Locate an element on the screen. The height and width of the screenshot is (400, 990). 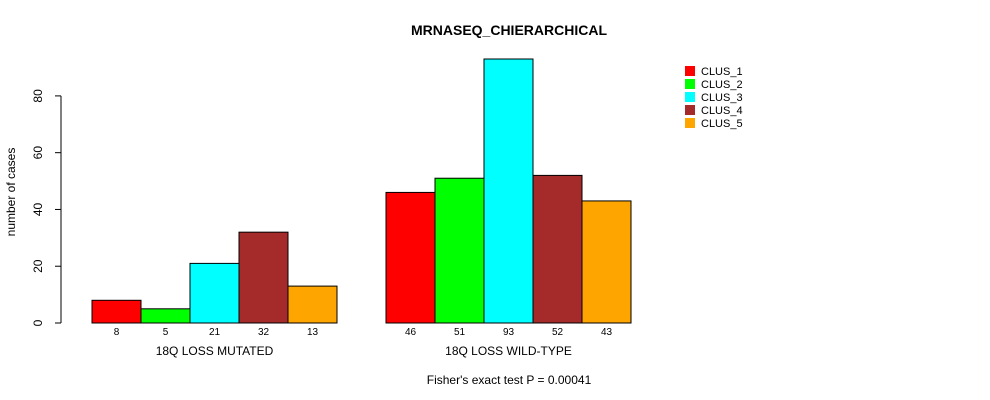
y-tick-label: 60 is located at coordinates (38, 153).